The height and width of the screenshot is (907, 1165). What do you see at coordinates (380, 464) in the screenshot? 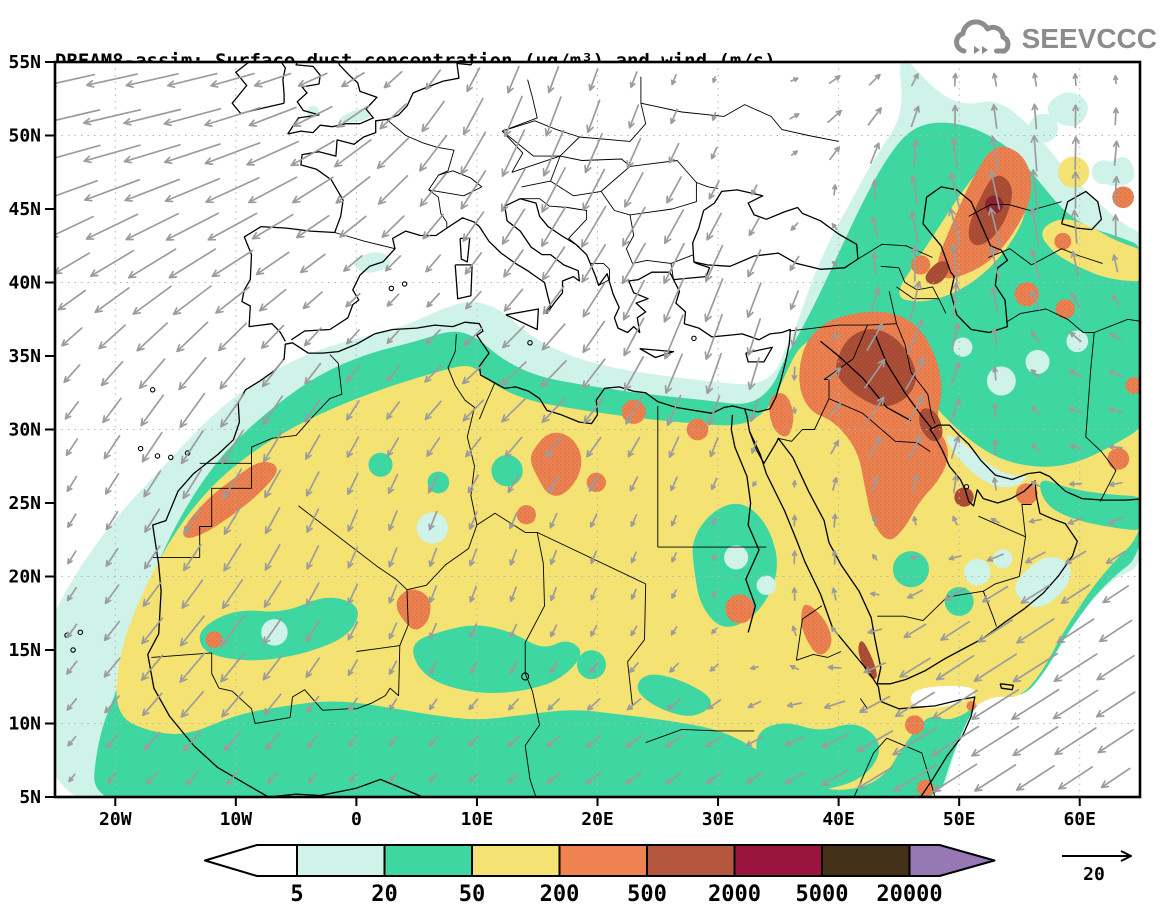
I see `dust-region-algeria-spot1` at bounding box center [380, 464].